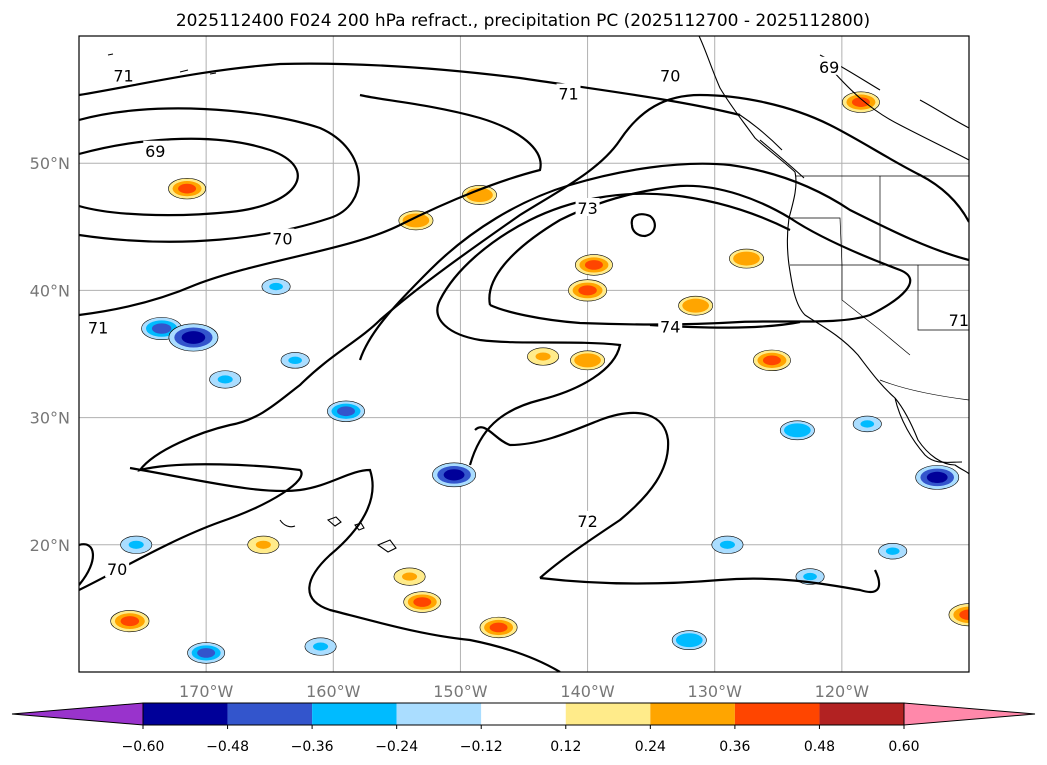 This screenshot has height=765, width=1047. Describe the element at coordinates (715, 691) in the screenshot. I see `x-tick-label: 130°W` at that location.